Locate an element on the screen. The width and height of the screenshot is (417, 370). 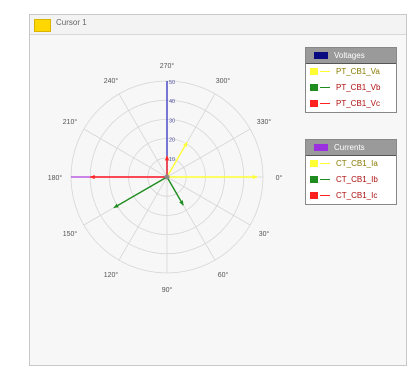
legend-item-pt-cb1-va: PT_CB1_Va is located at coordinates (351, 72).